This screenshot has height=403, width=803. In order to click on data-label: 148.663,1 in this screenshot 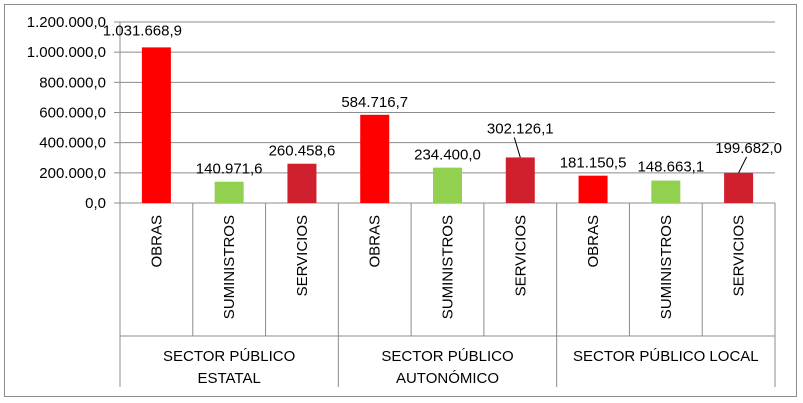, I will do `click(670, 167)`.